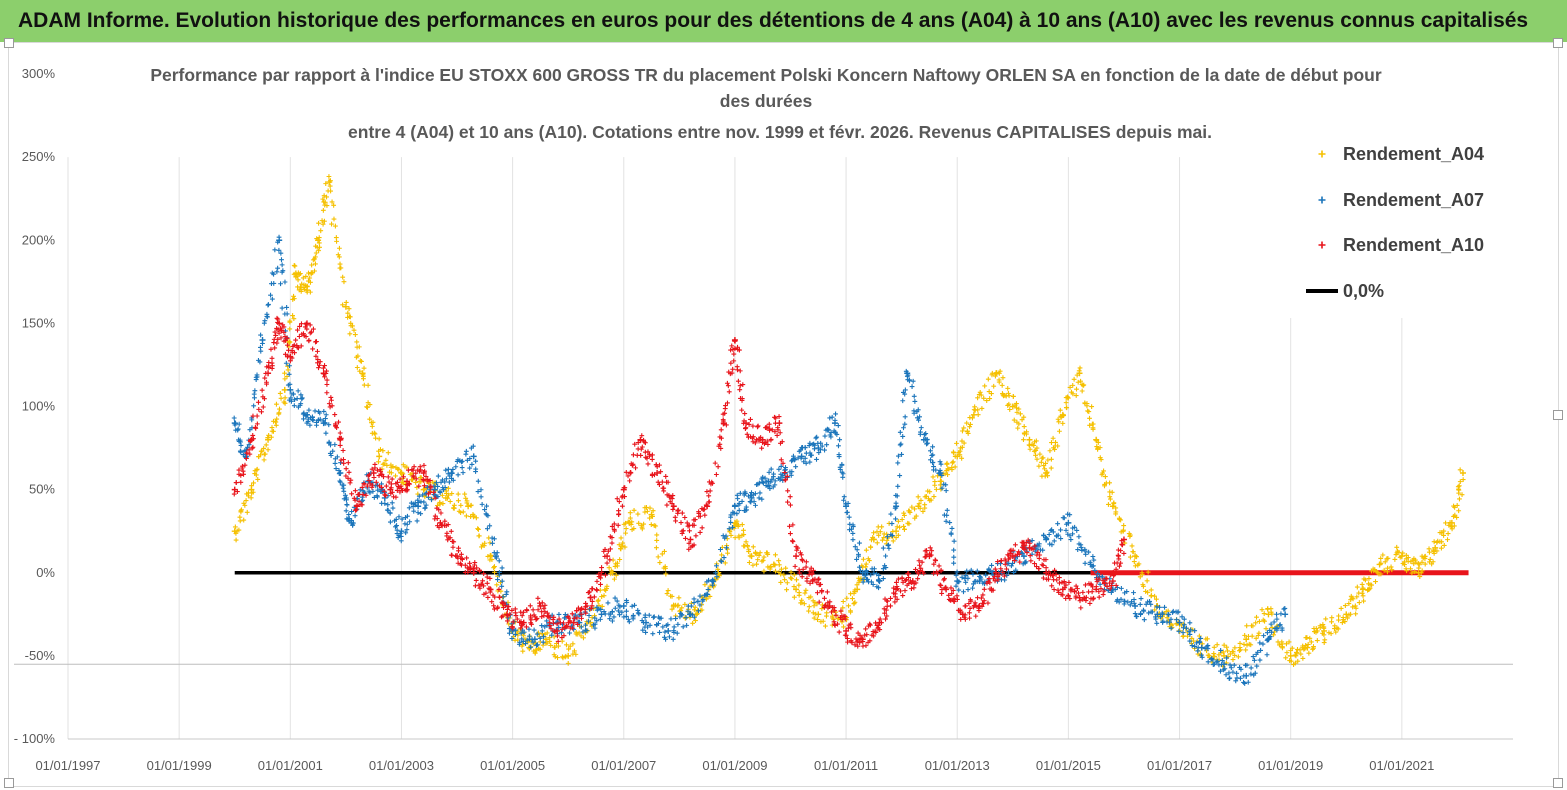  I want to click on data-point-rendement_a10, so click(707, 506).